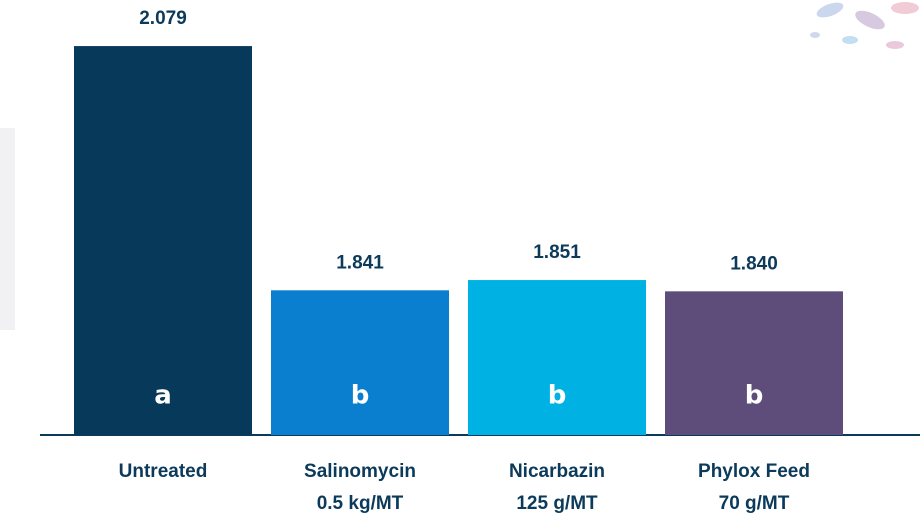 The width and height of the screenshot is (923, 524). Describe the element at coordinates (163, 396) in the screenshot. I see `significance-letter: a` at that location.